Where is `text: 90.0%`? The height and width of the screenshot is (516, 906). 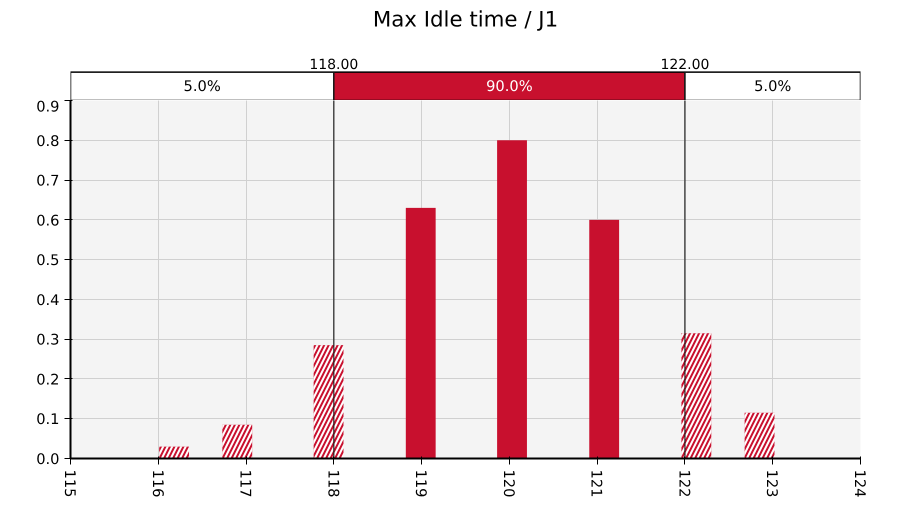
text: 90.0% is located at coordinates (509, 87).